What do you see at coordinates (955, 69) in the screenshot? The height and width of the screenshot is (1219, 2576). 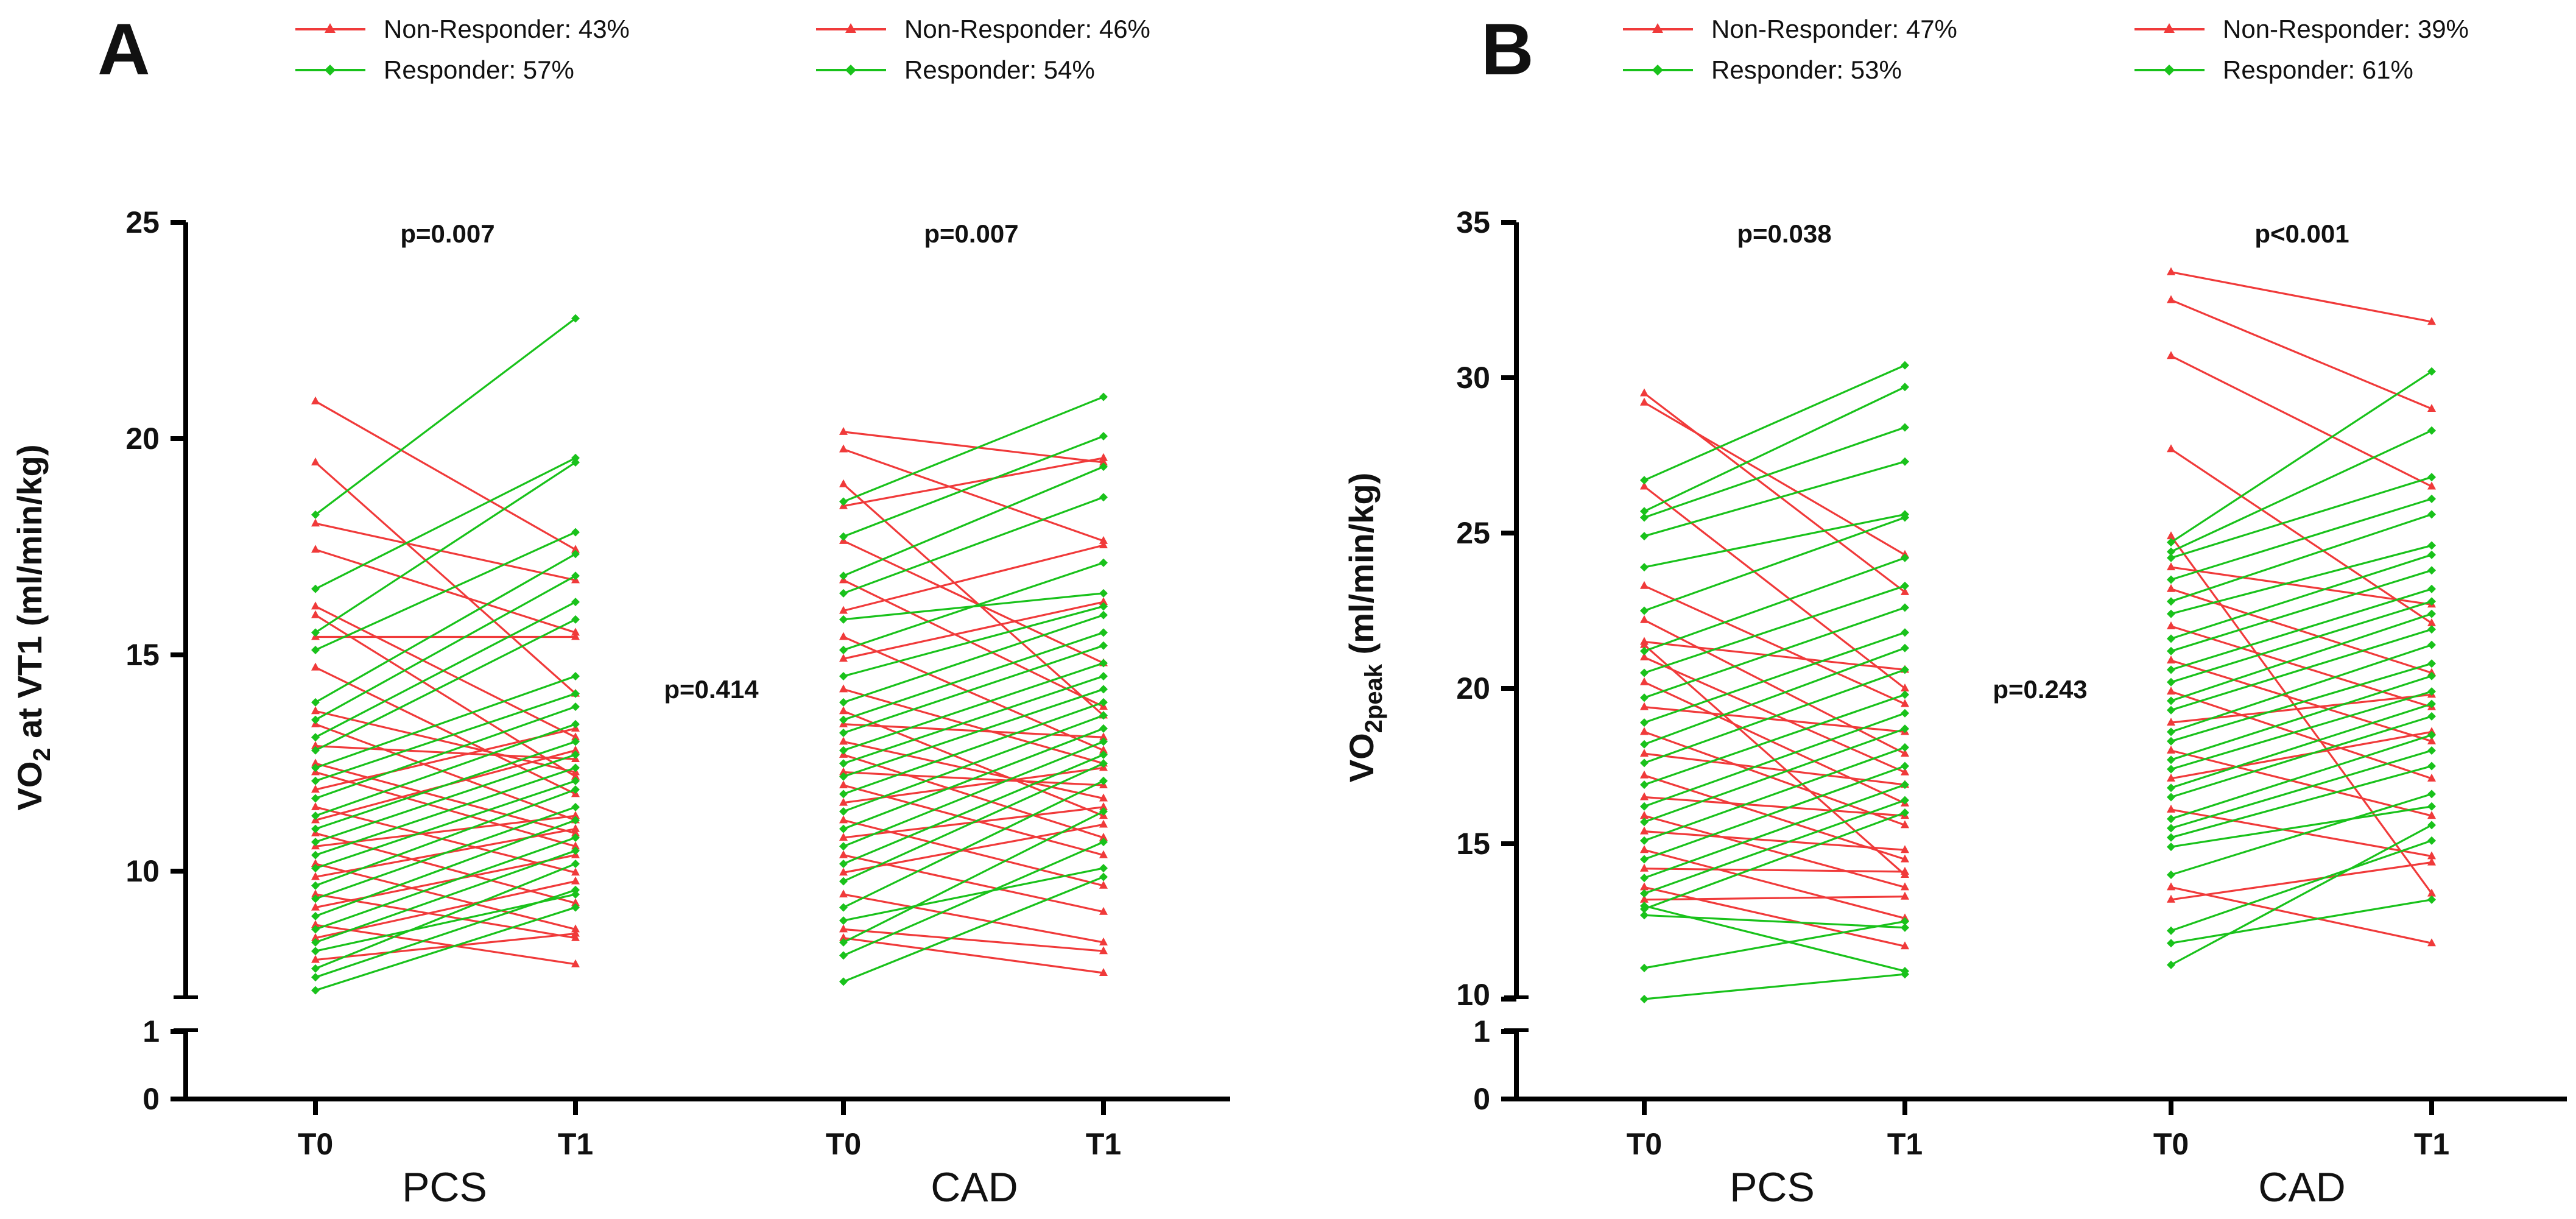 I see `legend-a-item-3: Responder: 54%` at bounding box center [955, 69].